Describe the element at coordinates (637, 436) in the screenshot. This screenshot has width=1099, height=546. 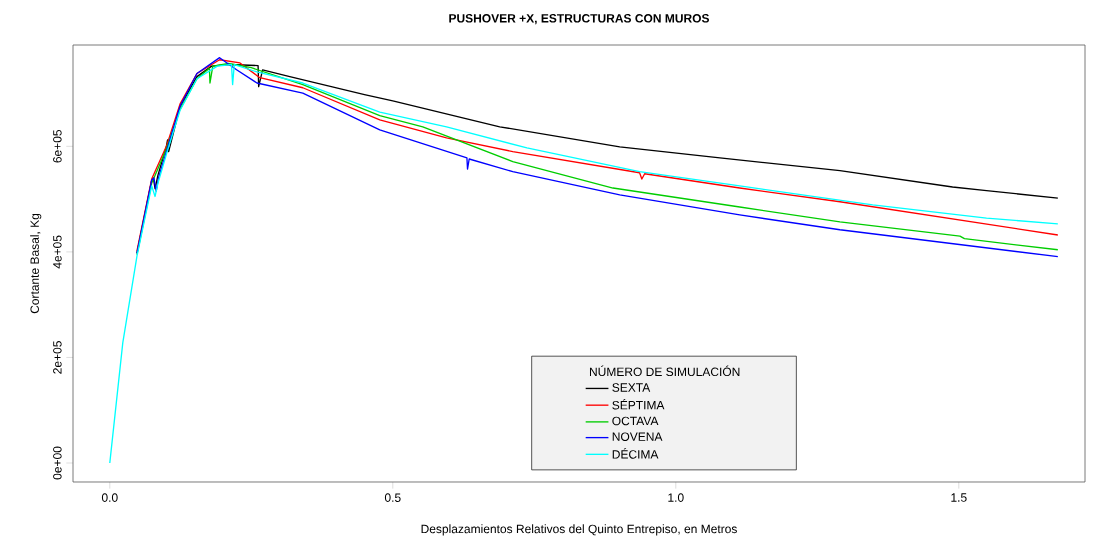
I see `legend-label: NOVENA` at that location.